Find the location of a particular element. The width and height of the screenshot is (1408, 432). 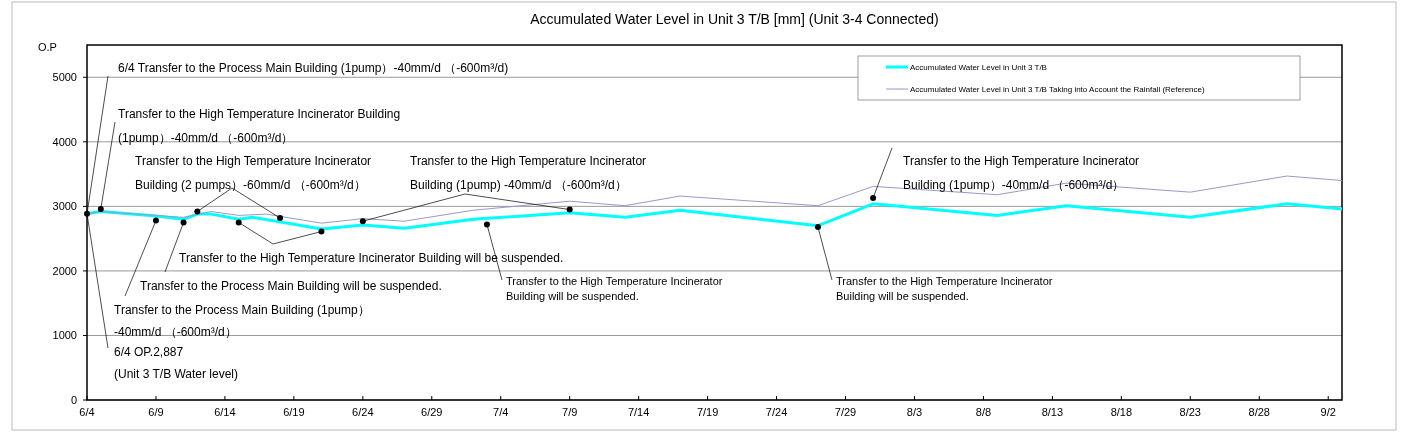

y-tick-label: 4000 is located at coordinates (64, 141).